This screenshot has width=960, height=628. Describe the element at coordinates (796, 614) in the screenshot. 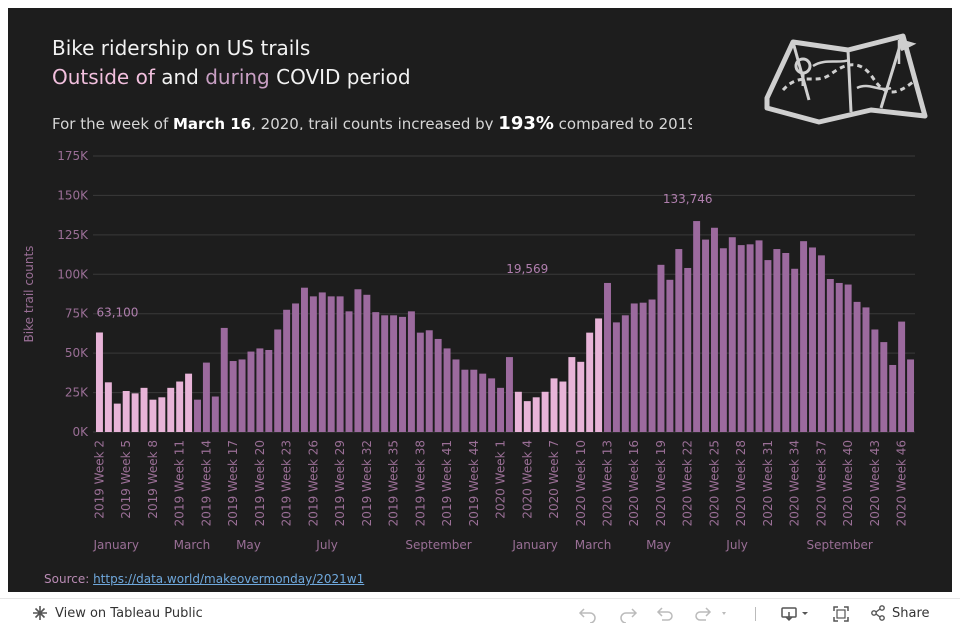

I see `download-icon` at that location.